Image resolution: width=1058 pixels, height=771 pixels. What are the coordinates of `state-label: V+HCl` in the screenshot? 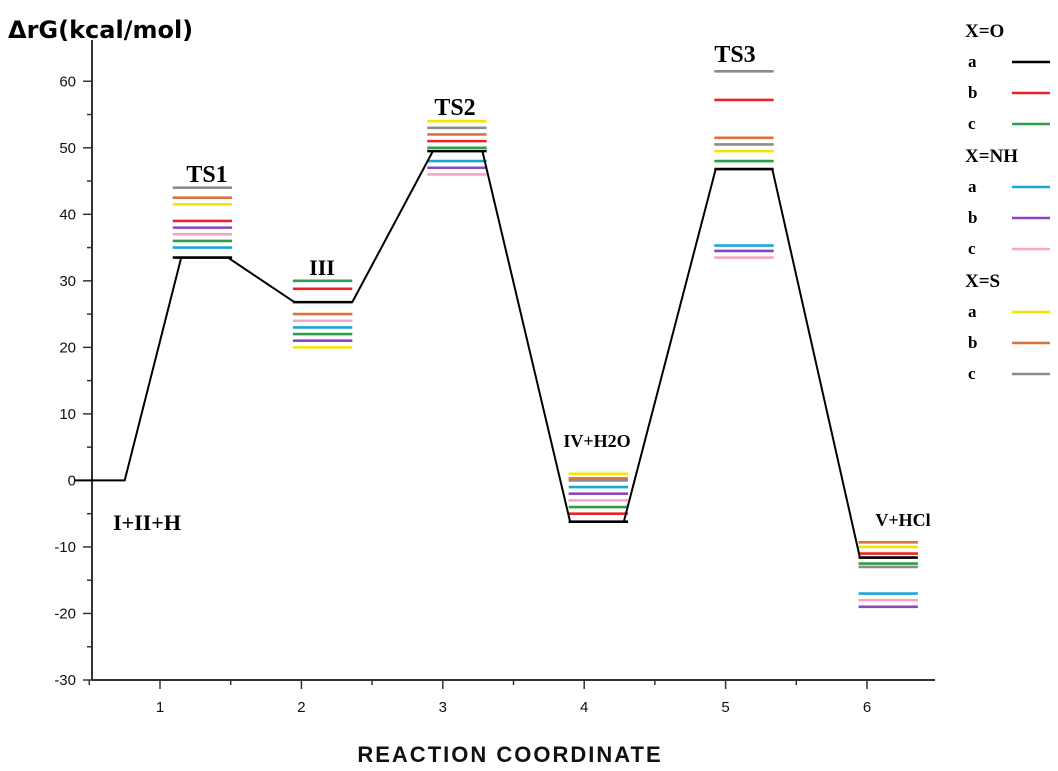 It's located at (902, 520).